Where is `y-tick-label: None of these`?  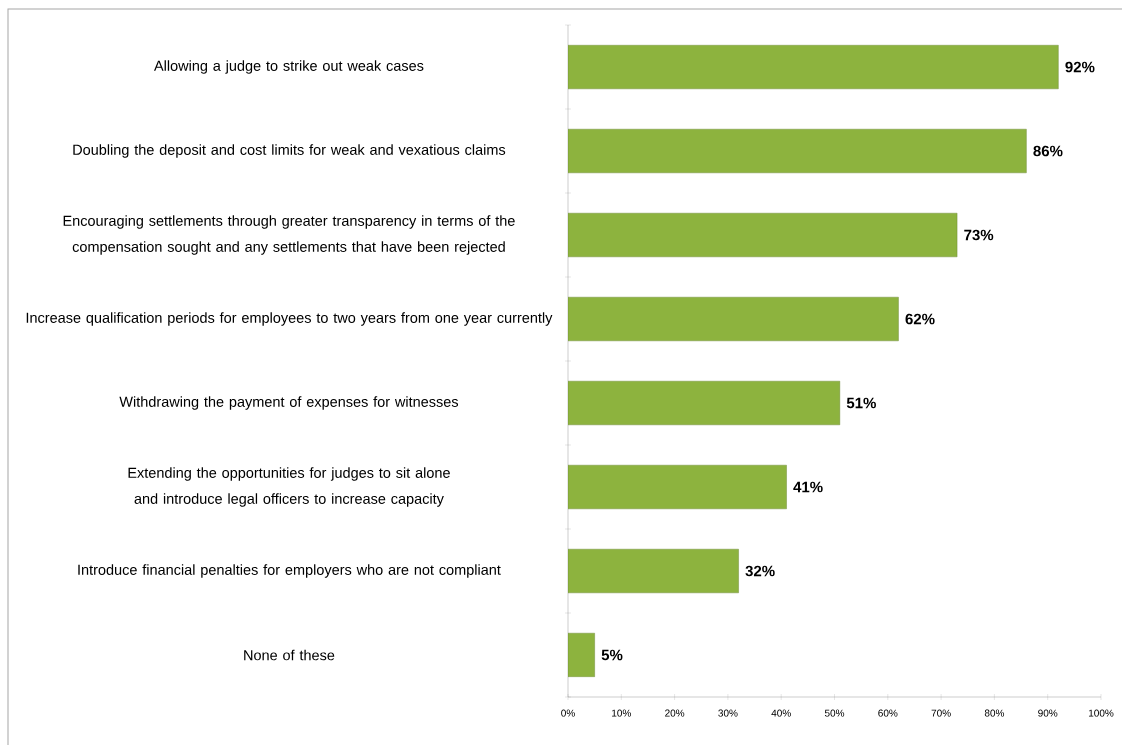
y-tick-label: None of these is located at coordinates (289, 655).